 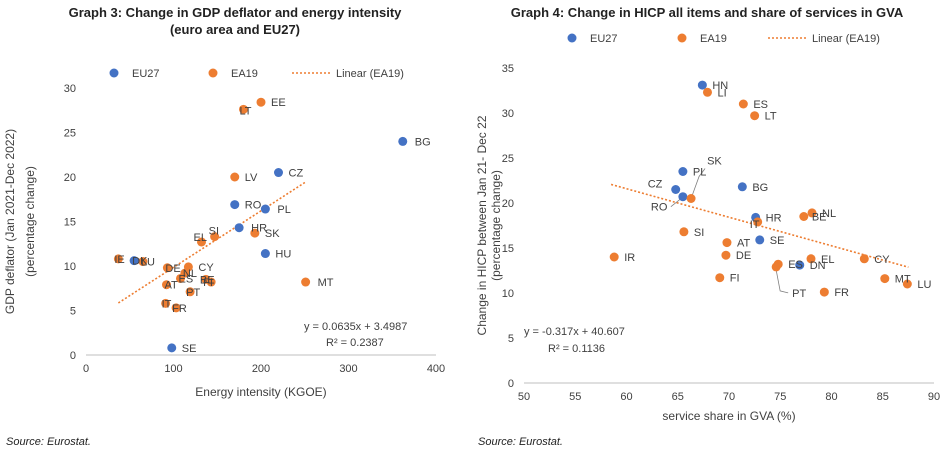 What do you see at coordinates (403, 141) in the screenshot?
I see `graph3-eu27-point-bg` at bounding box center [403, 141].